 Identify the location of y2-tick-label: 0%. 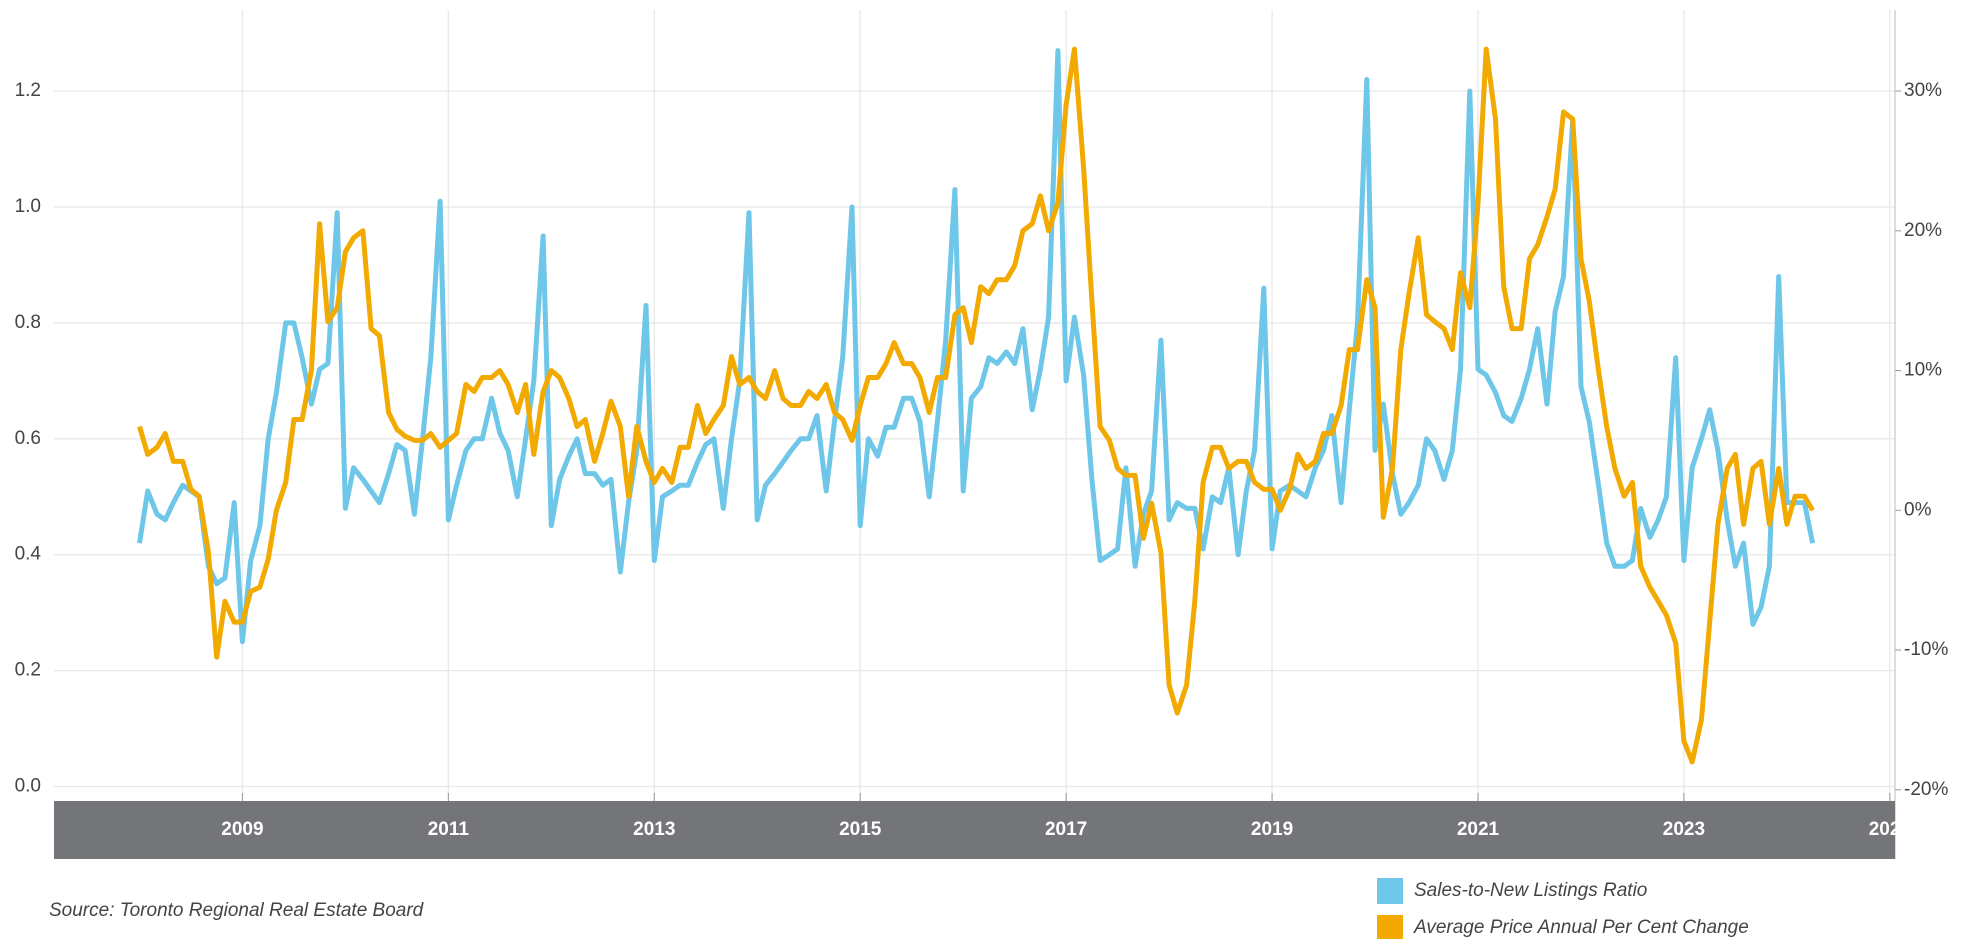
(1918, 509).